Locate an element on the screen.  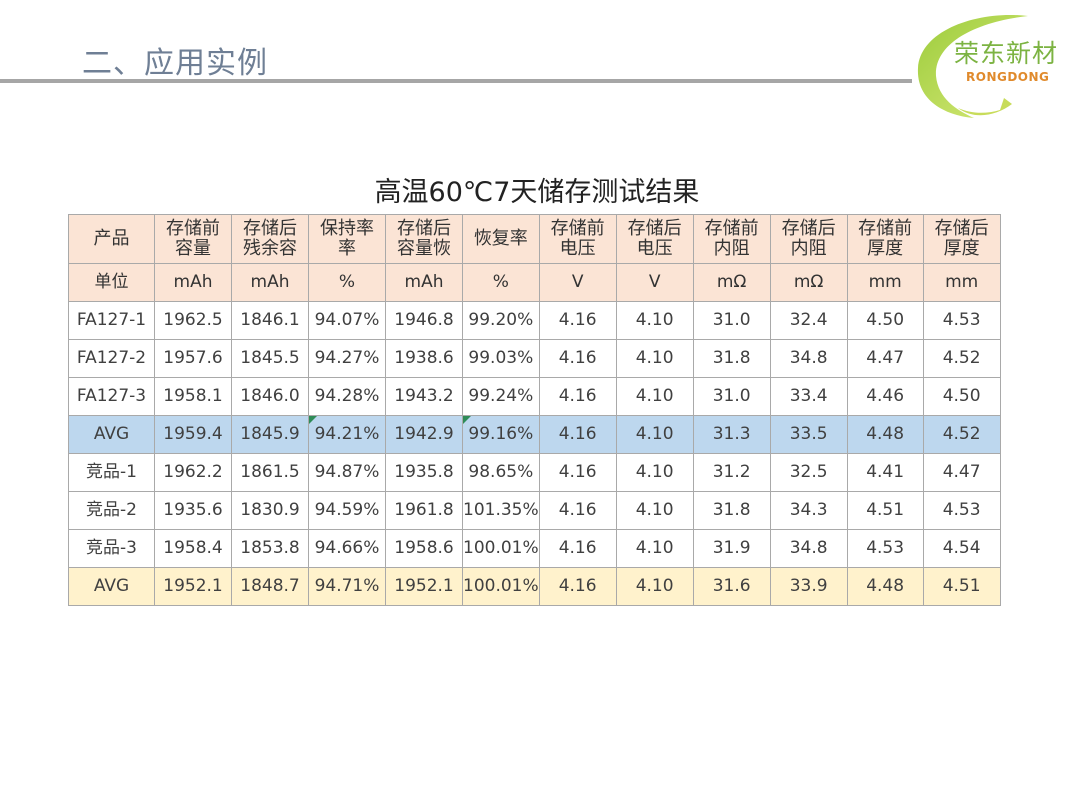
table-cell: 1830.9 is located at coordinates (270, 510).